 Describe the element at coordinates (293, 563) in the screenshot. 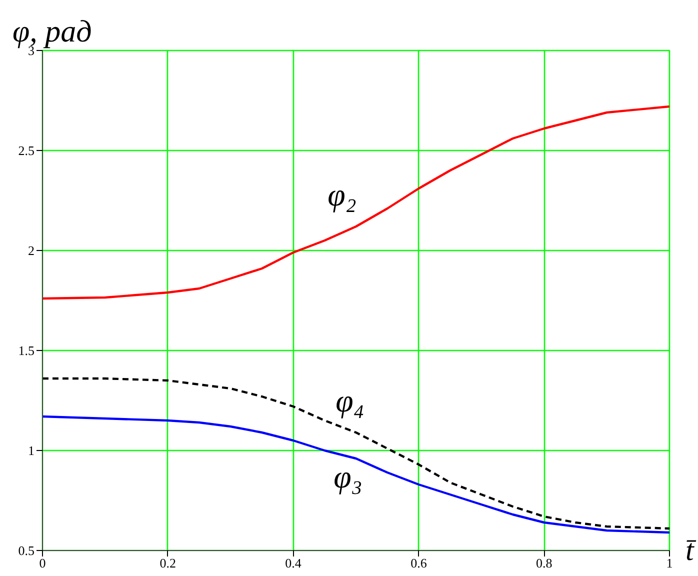

I see `x-tick-label: 0.4` at that location.